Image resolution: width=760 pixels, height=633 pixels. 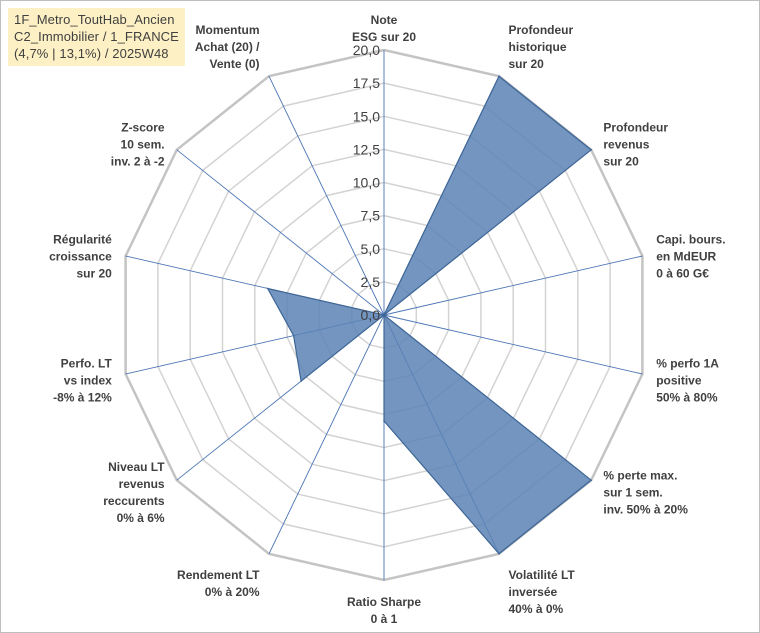 I want to click on axis-label: Momentum Achat (20) / Vente (0), so click(x=227, y=47).